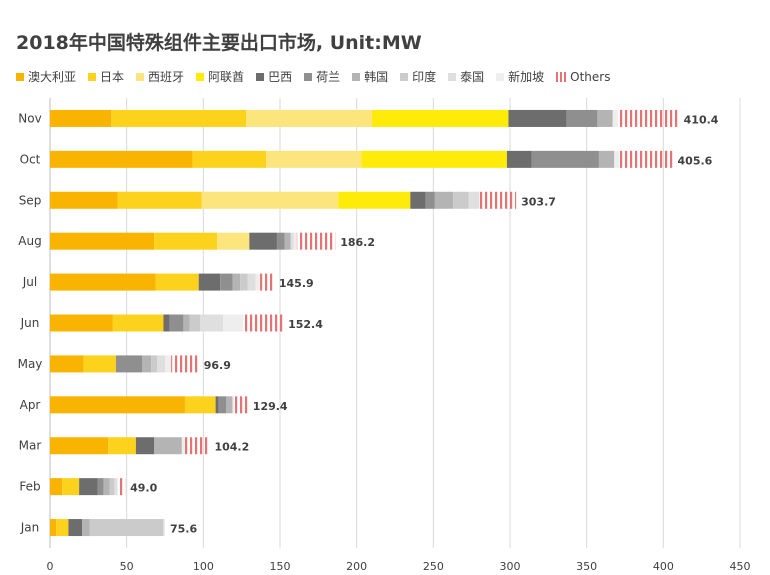 The height and width of the screenshot is (575, 770). I want to click on category-label-jan: Jan, so click(30, 528).